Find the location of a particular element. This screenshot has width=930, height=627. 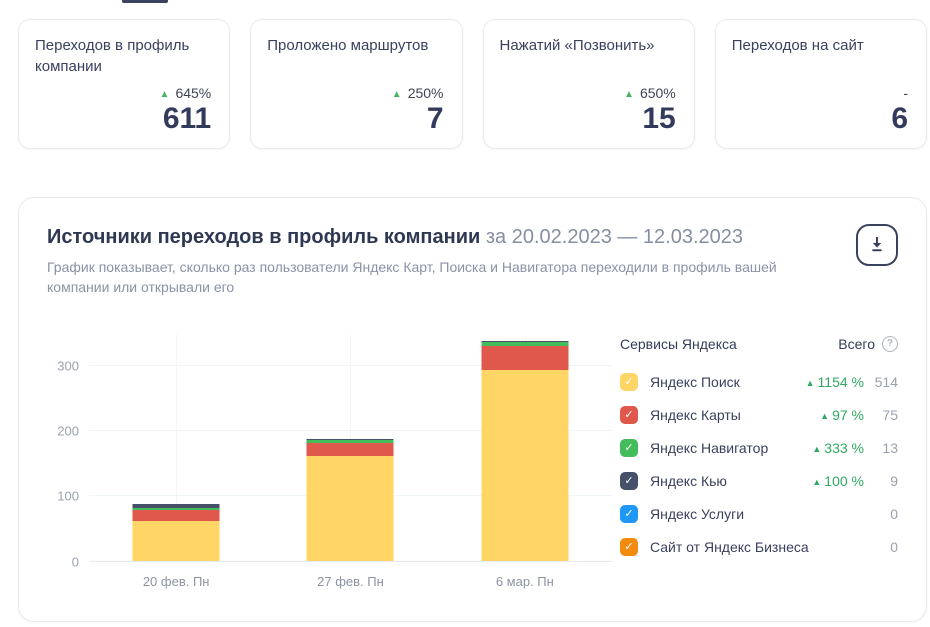

legend-header-services: Сервисы Яндекса is located at coordinates (678, 343).